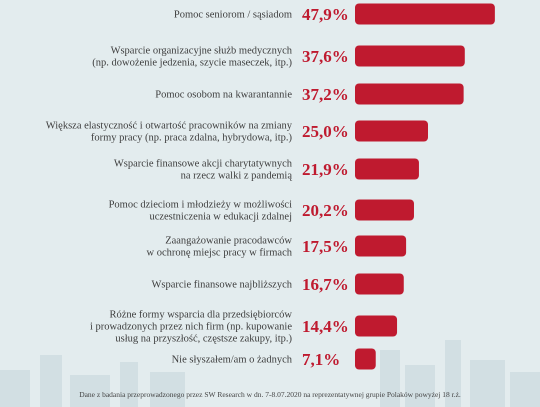 This screenshot has height=407, width=540. I want to click on category-label: Nie słyszałem/am o żadnych, so click(232, 360).